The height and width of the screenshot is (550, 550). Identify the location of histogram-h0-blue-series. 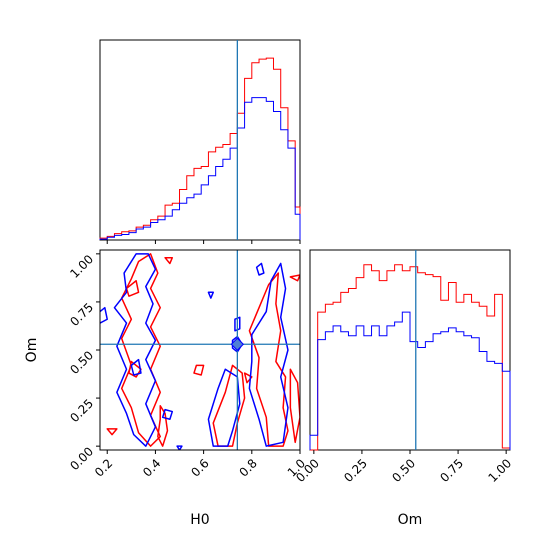
(200, 168).